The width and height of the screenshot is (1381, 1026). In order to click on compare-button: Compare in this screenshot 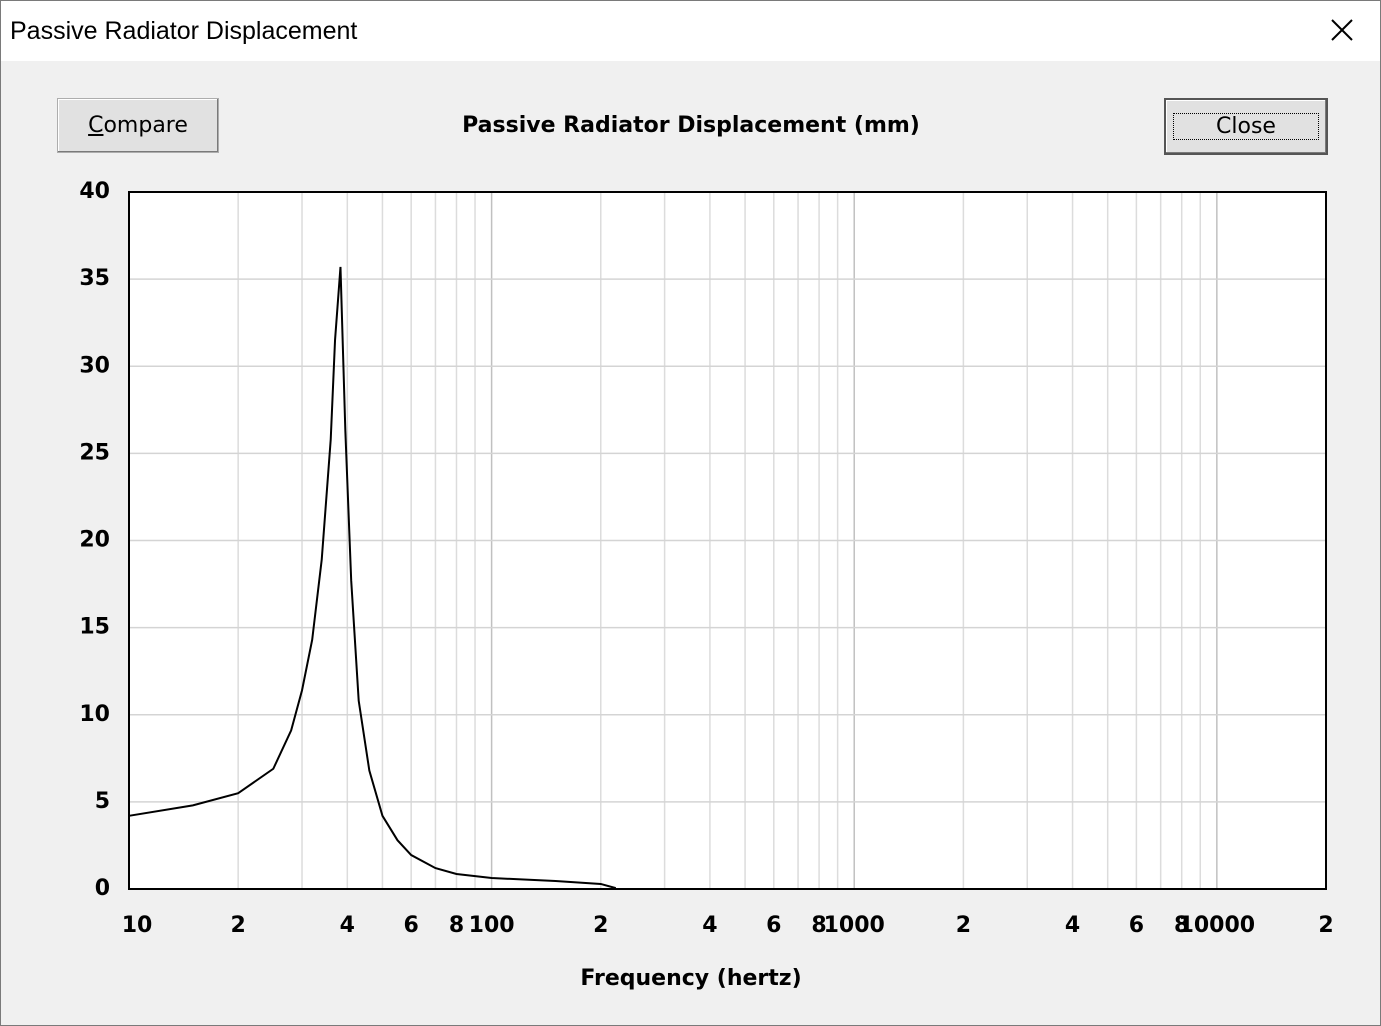, I will do `click(138, 125)`.